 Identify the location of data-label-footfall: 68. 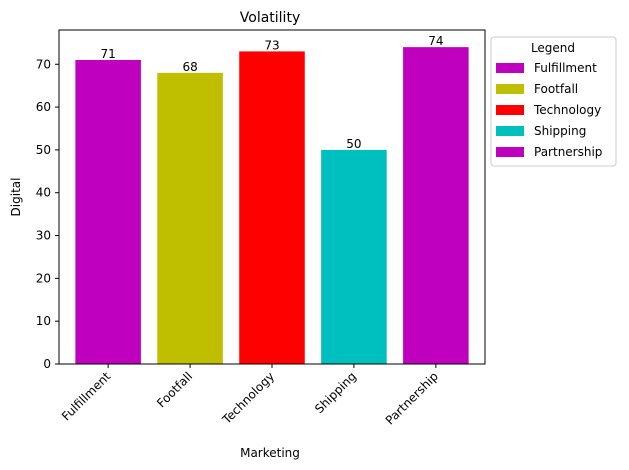
(189, 67).